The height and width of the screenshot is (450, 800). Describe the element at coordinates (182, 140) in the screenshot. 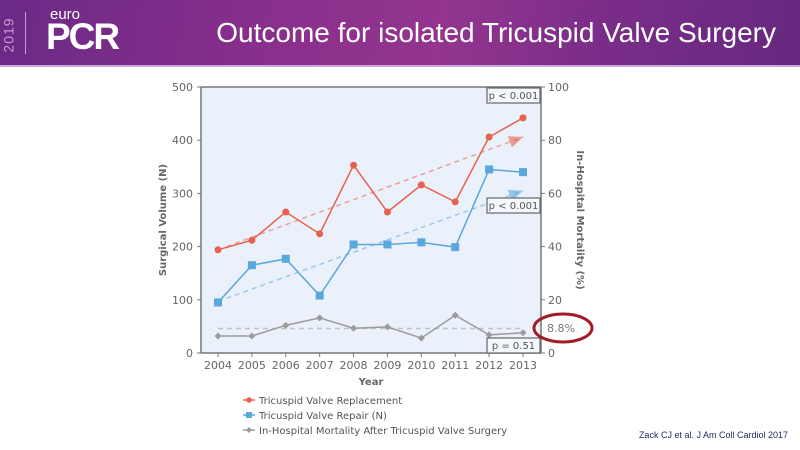

I see `y-tick-label-left: 400` at that location.